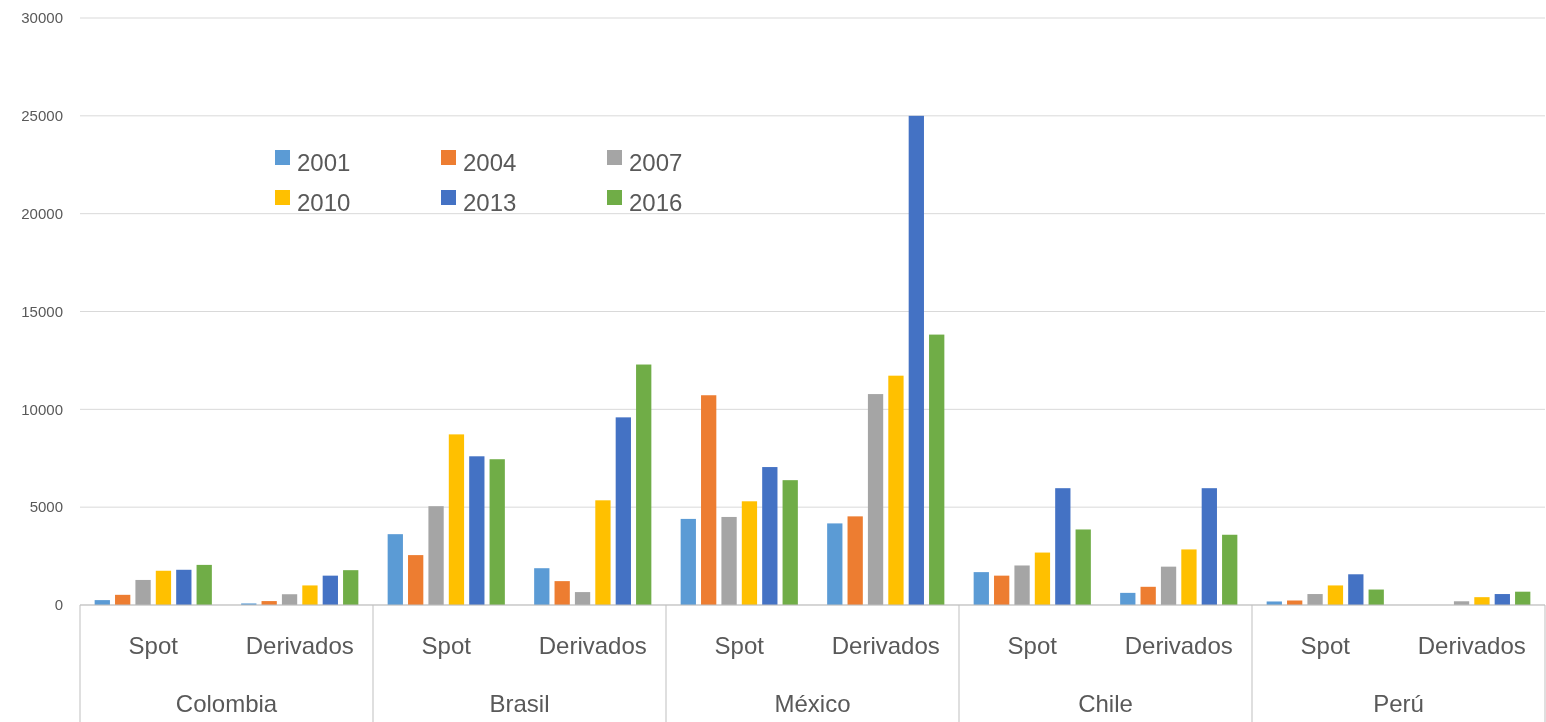  Describe the element at coordinates (226, 703) in the screenshot. I see `text: Colombia` at that location.